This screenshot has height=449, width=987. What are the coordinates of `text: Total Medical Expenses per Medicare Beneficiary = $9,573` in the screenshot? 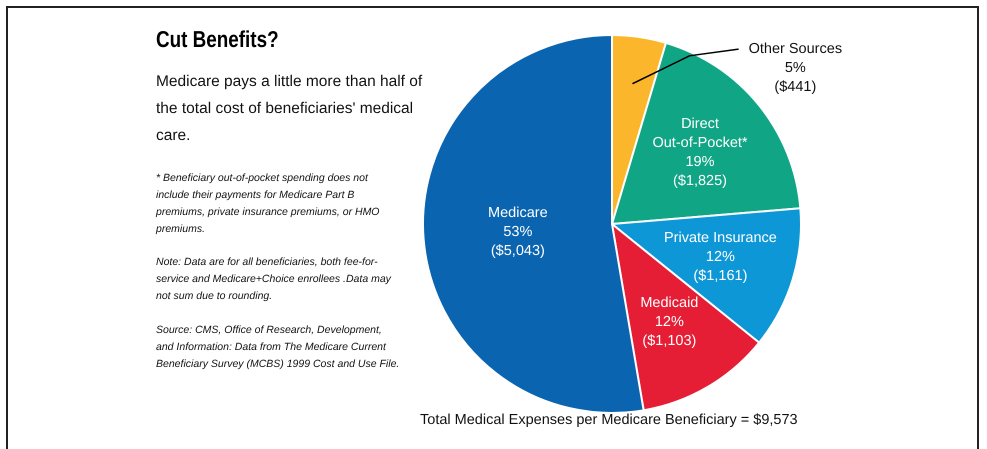 It's located at (609, 420).